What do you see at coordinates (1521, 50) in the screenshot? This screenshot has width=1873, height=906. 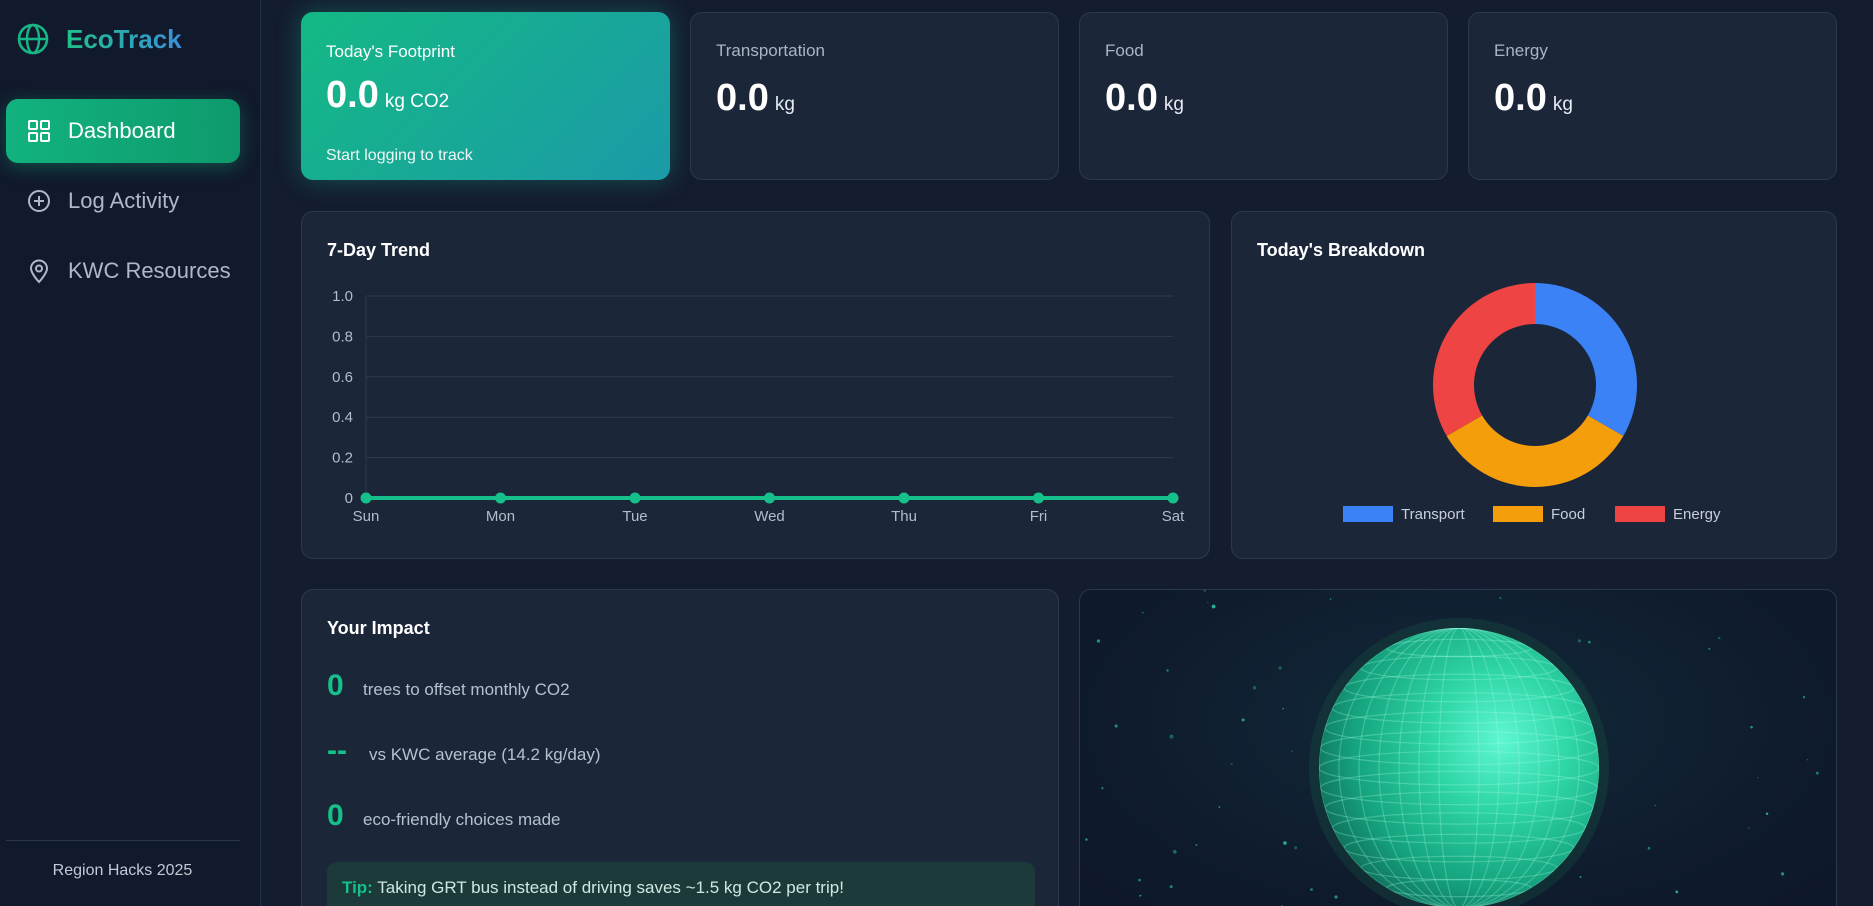 I see `energy-label: Energy` at bounding box center [1521, 50].